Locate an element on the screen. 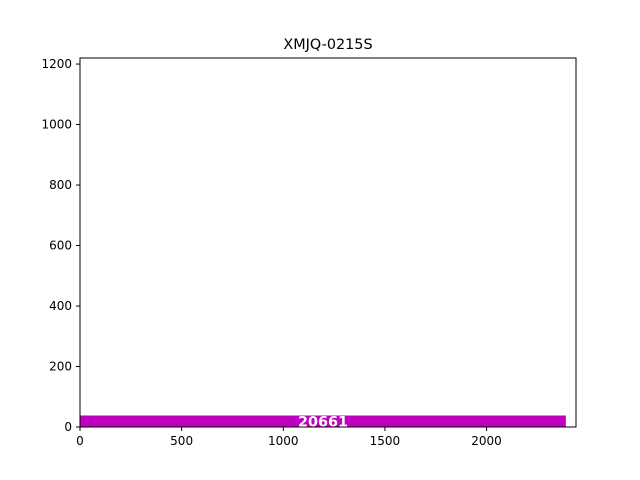 Image resolution: width=640 pixels, height=480 pixels. bars-layer: 20661 is located at coordinates (323, 422).